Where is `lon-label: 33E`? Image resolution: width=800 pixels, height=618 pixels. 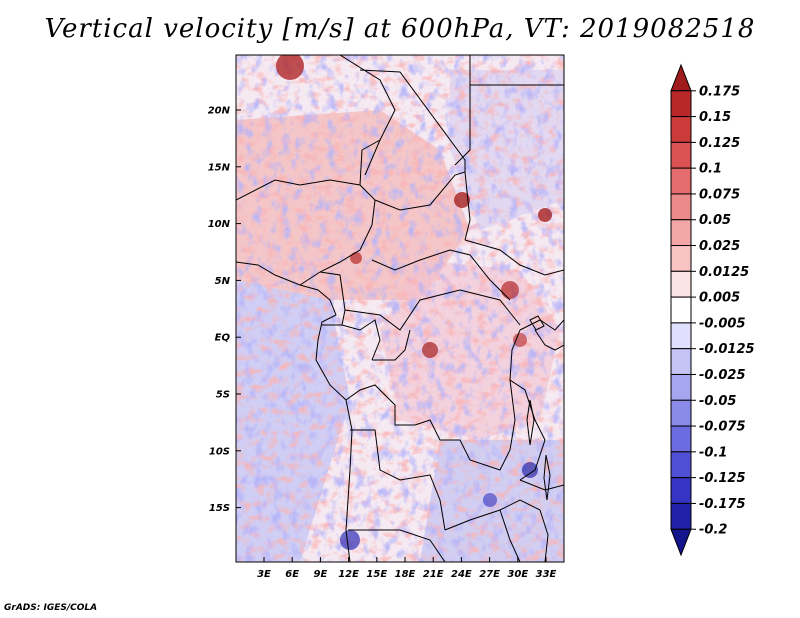
lon-label: 33E is located at coordinates (546, 574).